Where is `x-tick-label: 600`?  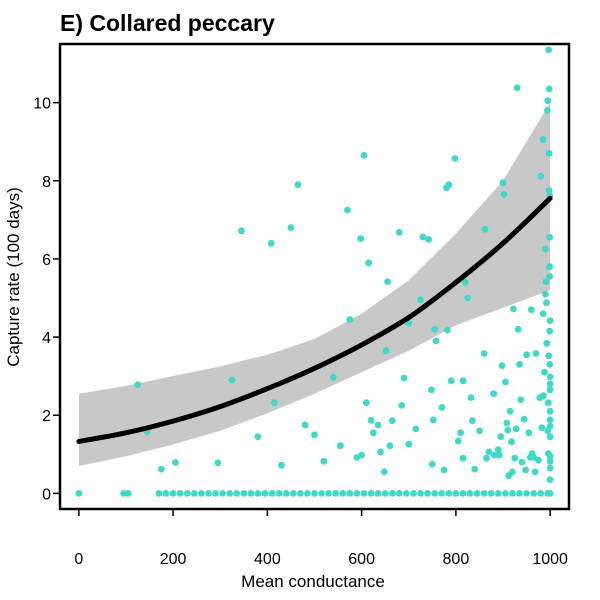
x-tick-label: 600 is located at coordinates (361, 559).